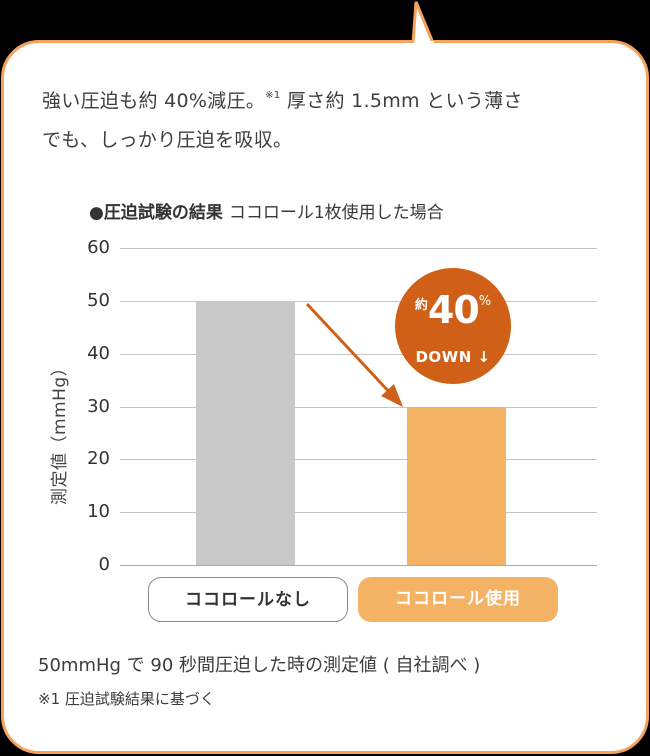  I want to click on reduction-badge: 約40% DOWN ↓, so click(453, 326).